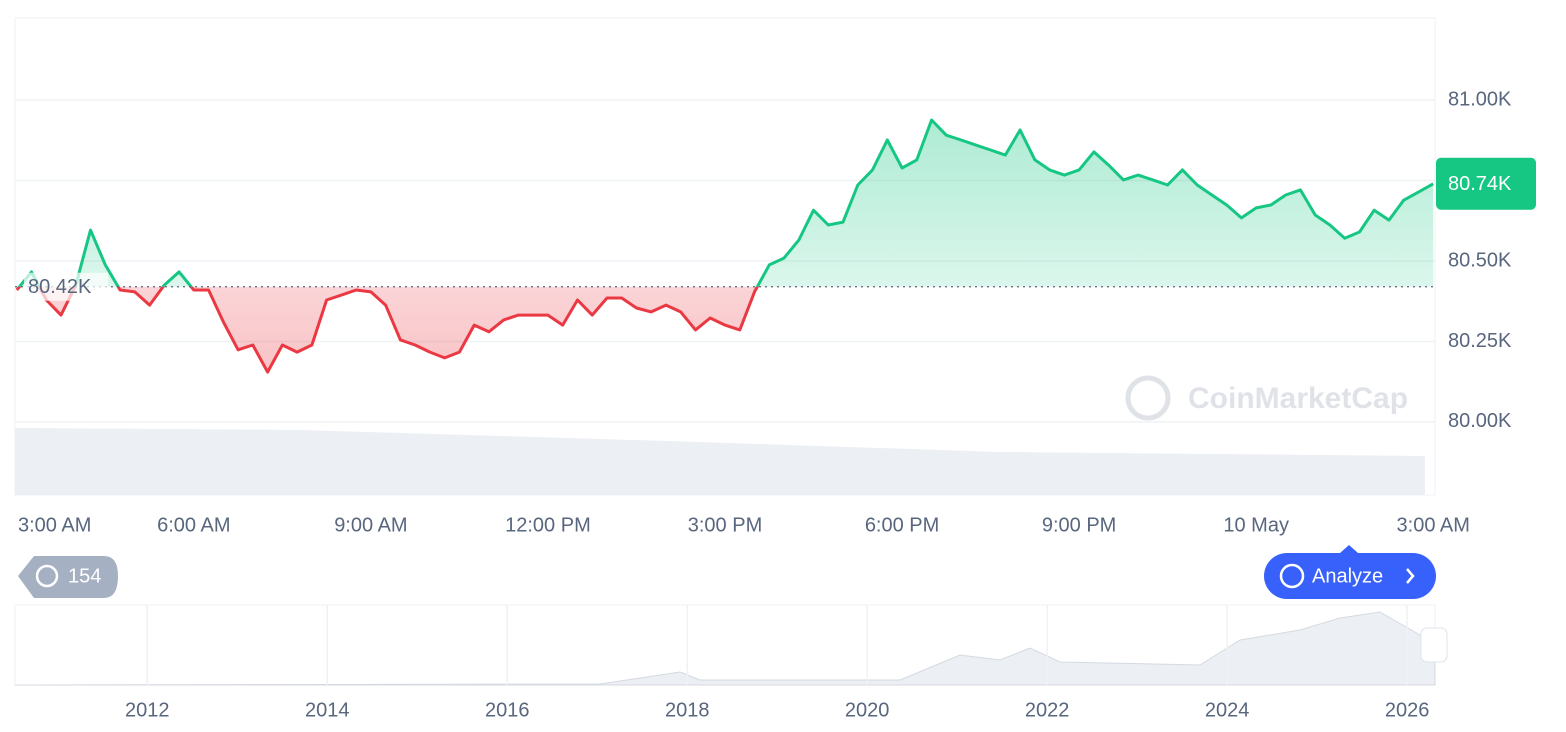 The image size is (1566, 732). Describe the element at coordinates (867, 710) in the screenshot. I see `navigator-tick-label: 2020` at that location.